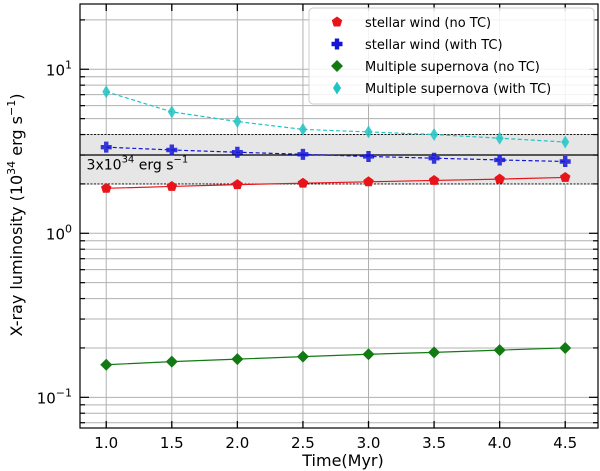 The width and height of the screenshot is (600, 471). I want to click on series-3-line, so click(336, 356).